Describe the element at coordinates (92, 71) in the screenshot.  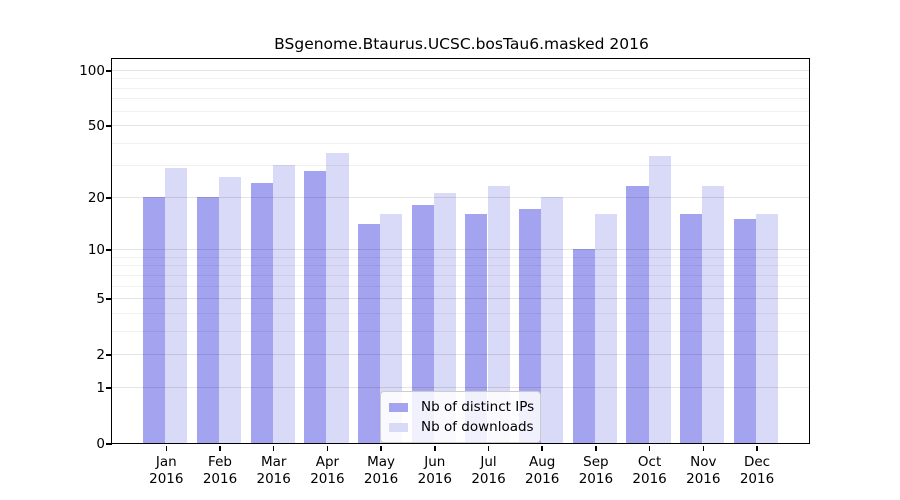
I see `y-tick-label: 100` at that location.